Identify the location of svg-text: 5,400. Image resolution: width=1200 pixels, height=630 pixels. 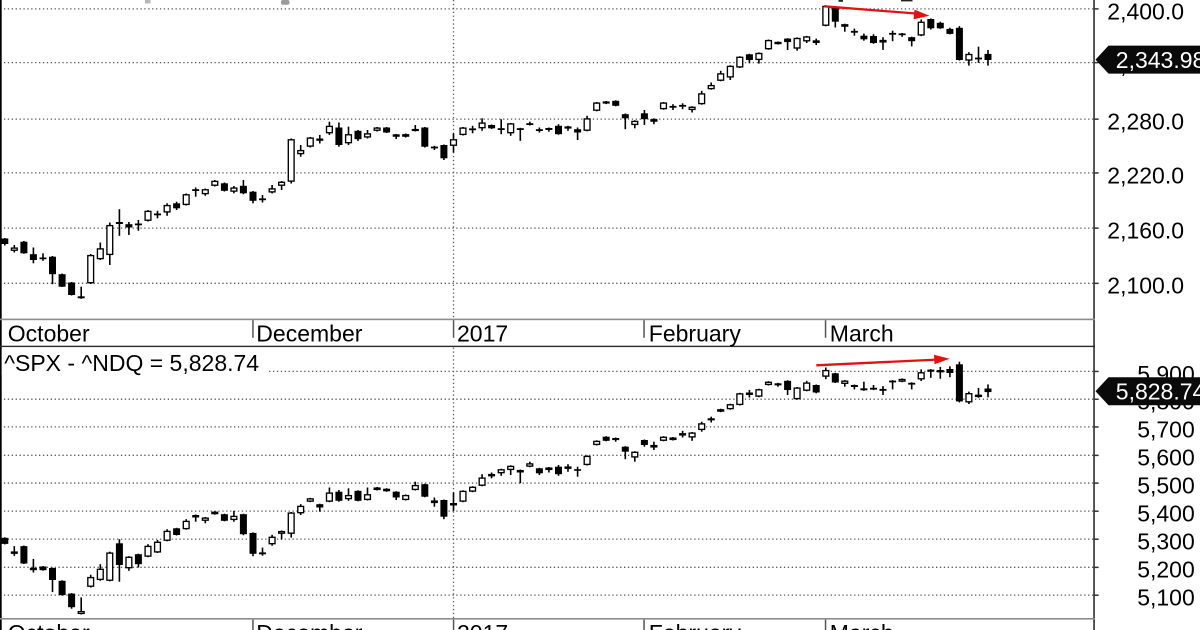
(1166, 514).